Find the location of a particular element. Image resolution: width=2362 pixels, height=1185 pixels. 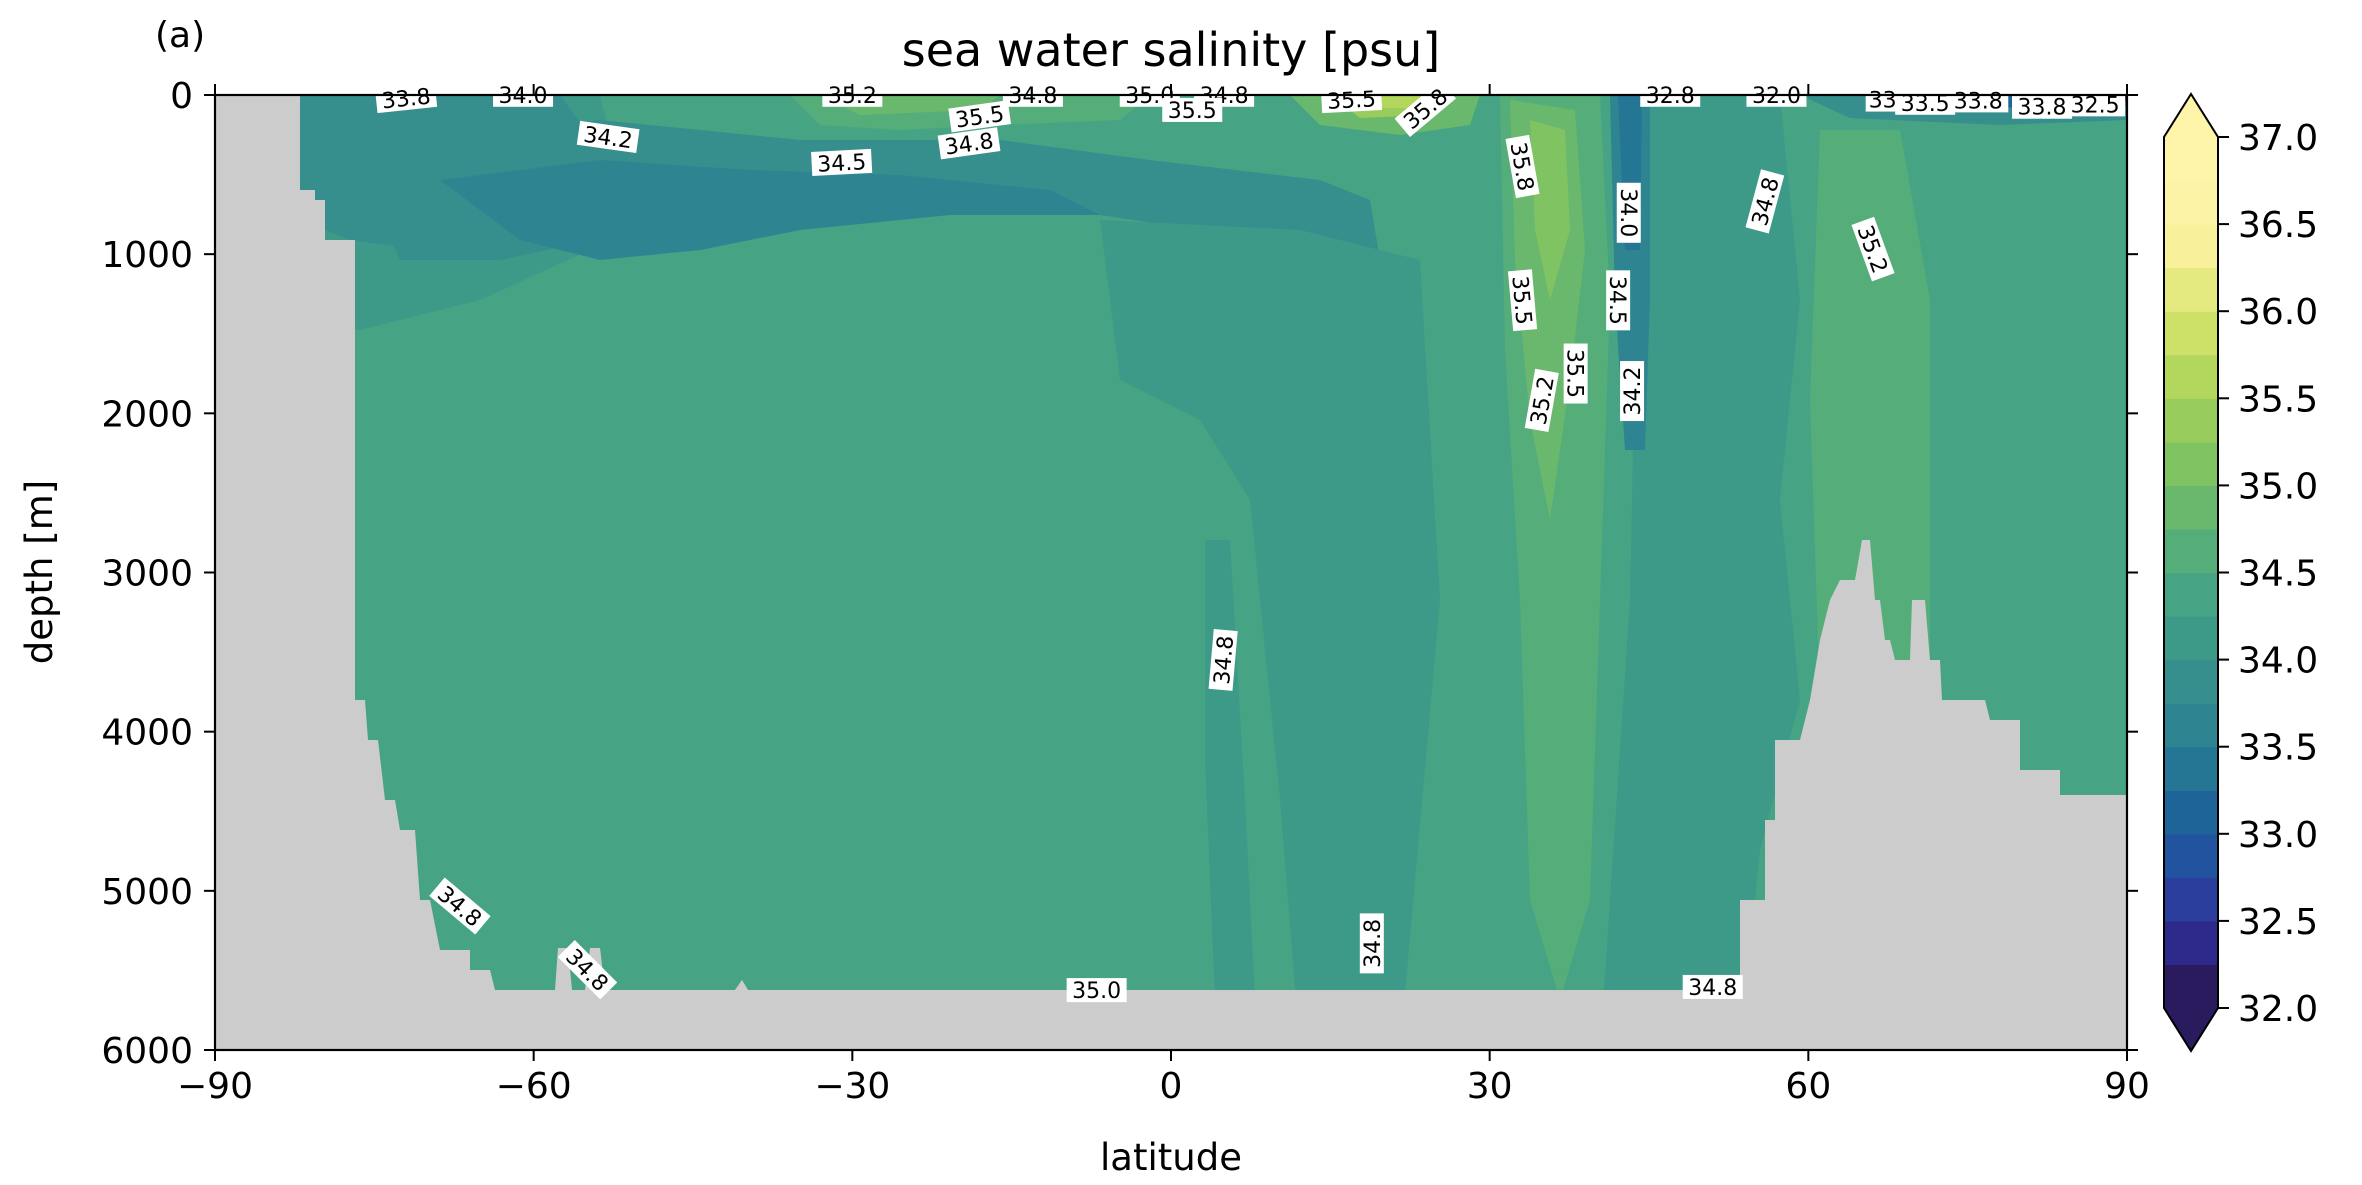

y-tick-label: 4000 is located at coordinates (147, 733).